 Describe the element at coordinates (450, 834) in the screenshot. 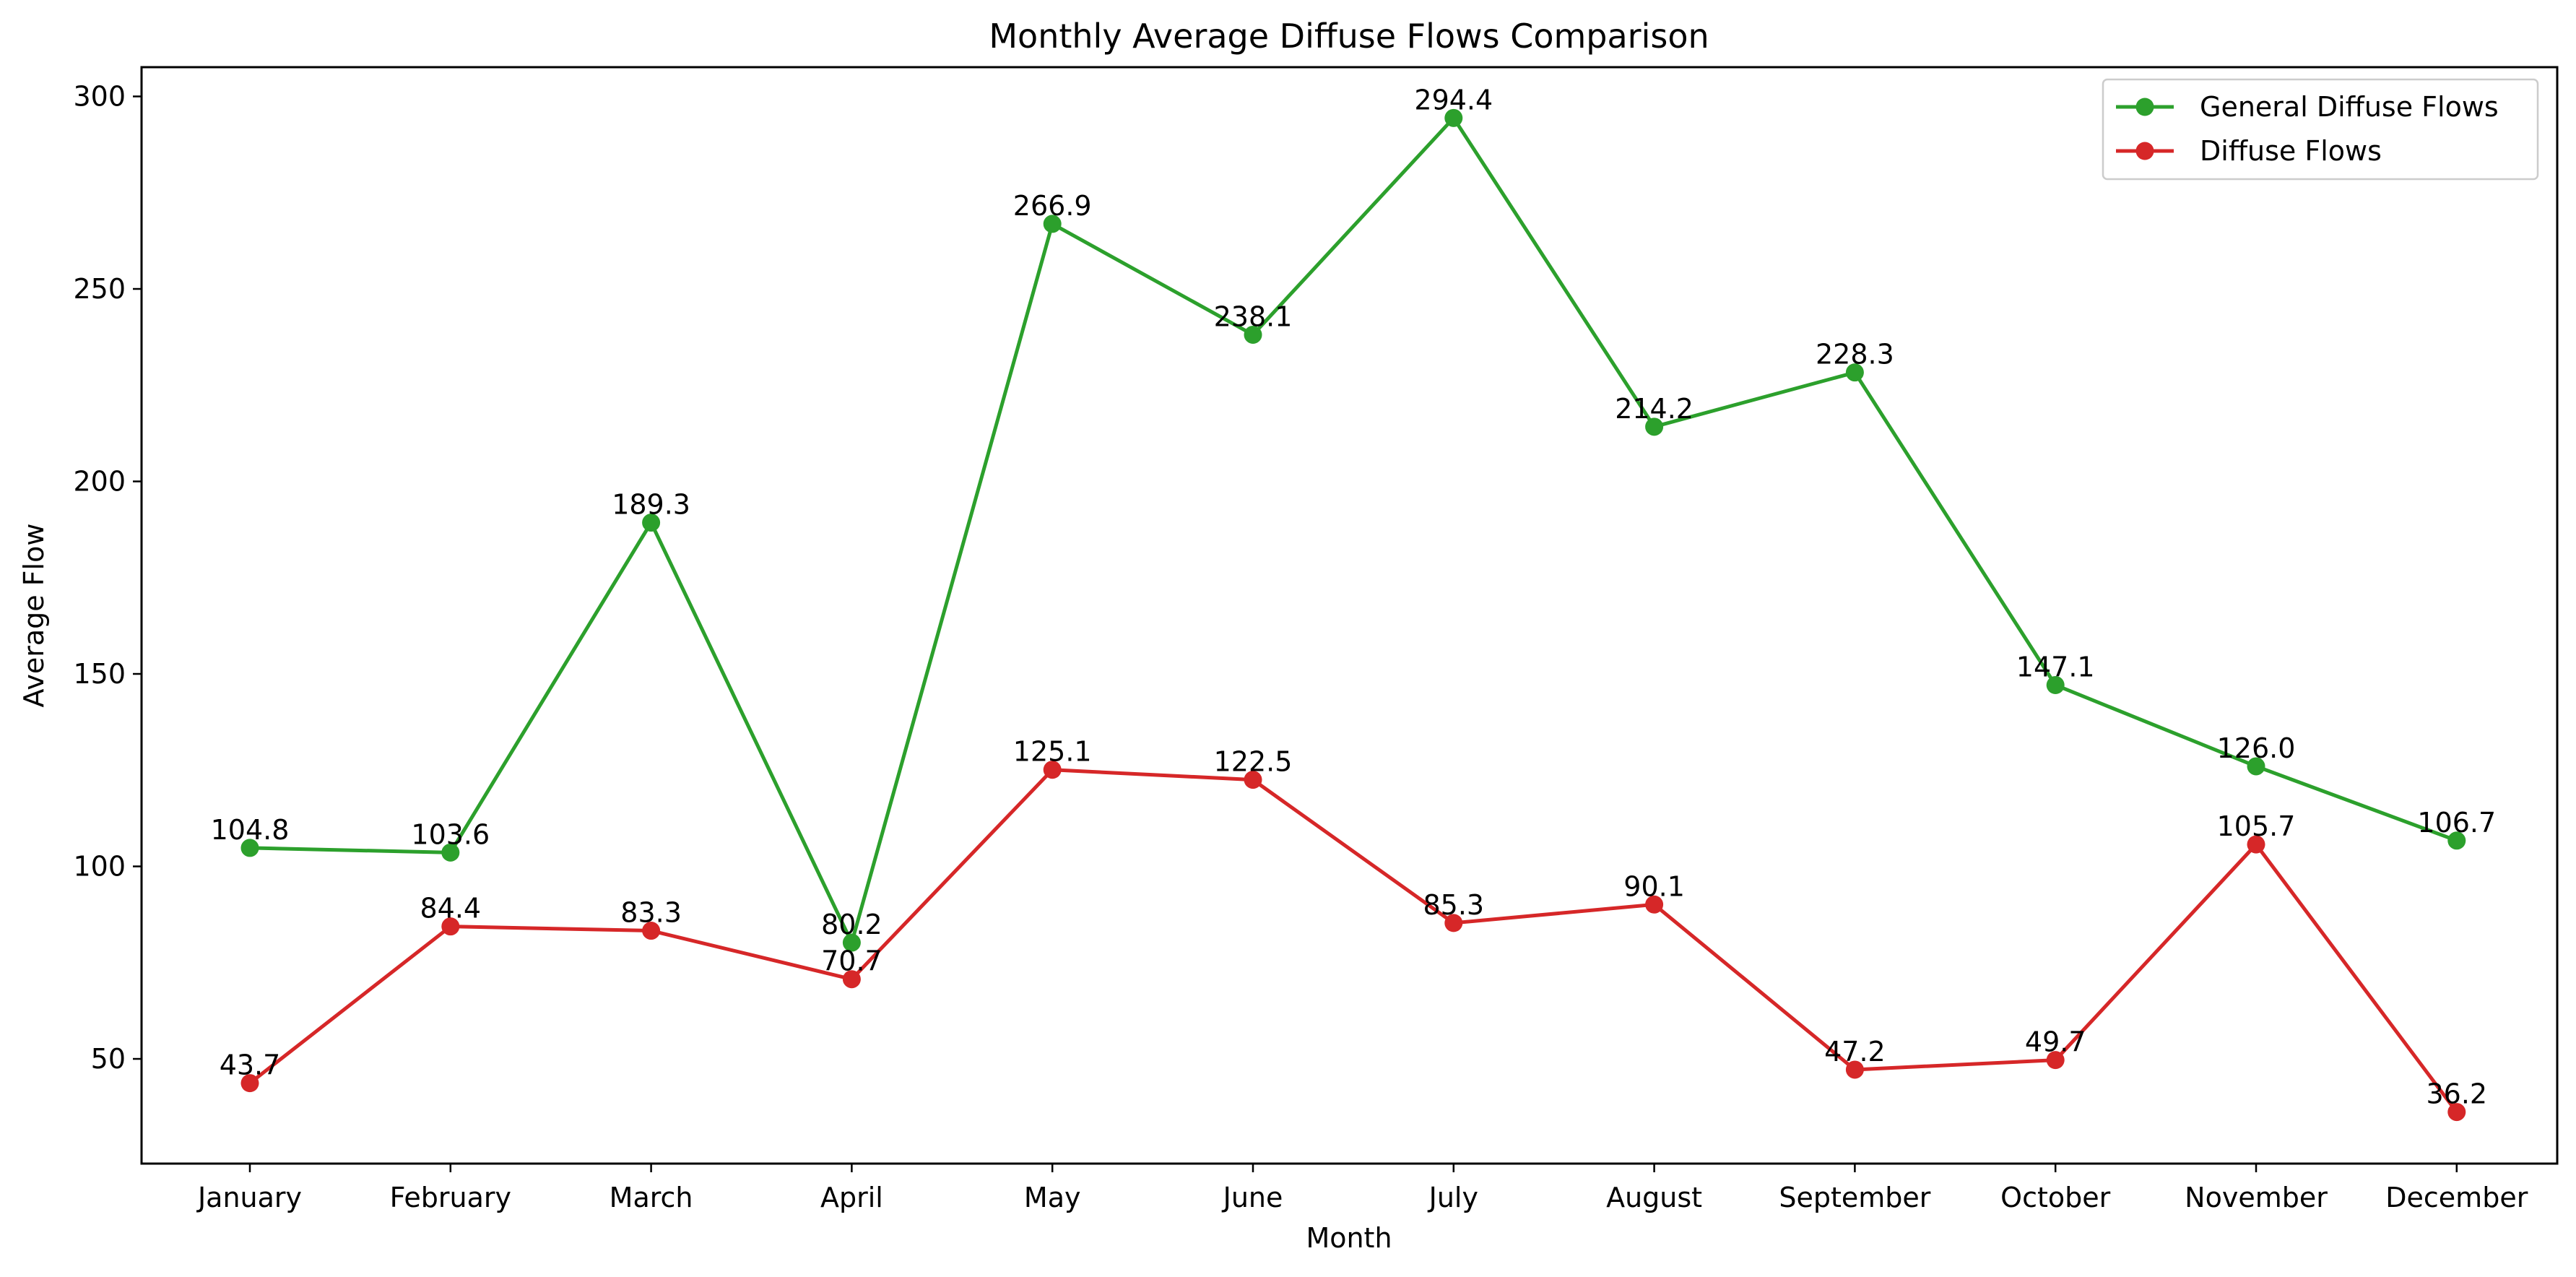

I see `data-label: 103.6` at that location.